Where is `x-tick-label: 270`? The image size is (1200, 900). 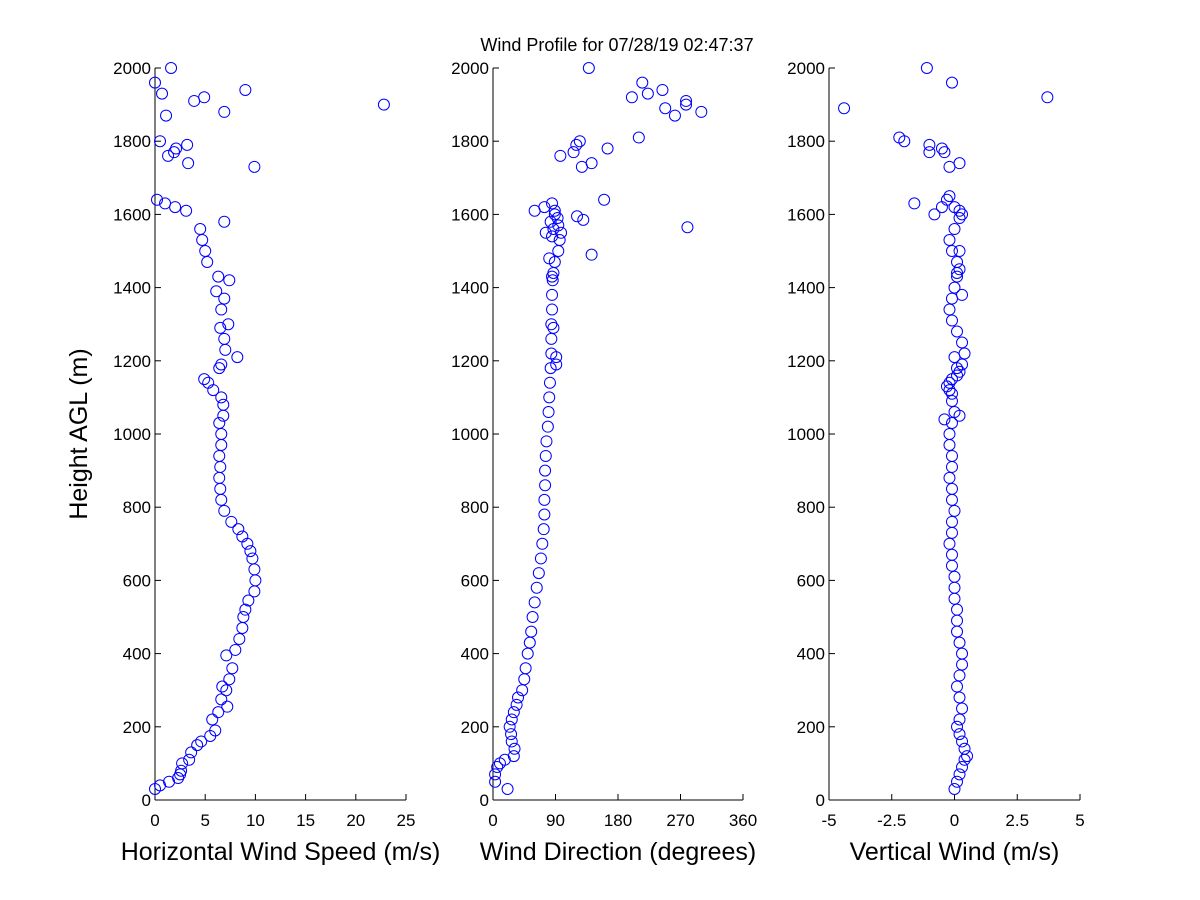
x-tick-label: 270 is located at coordinates (680, 820).